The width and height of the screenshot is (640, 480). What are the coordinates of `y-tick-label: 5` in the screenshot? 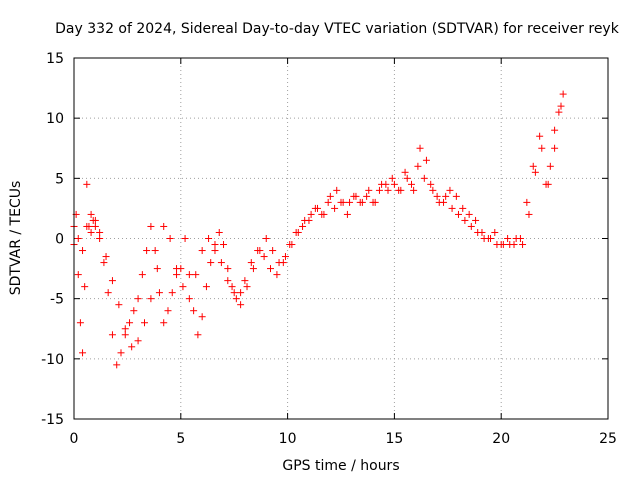 It's located at (59, 179).